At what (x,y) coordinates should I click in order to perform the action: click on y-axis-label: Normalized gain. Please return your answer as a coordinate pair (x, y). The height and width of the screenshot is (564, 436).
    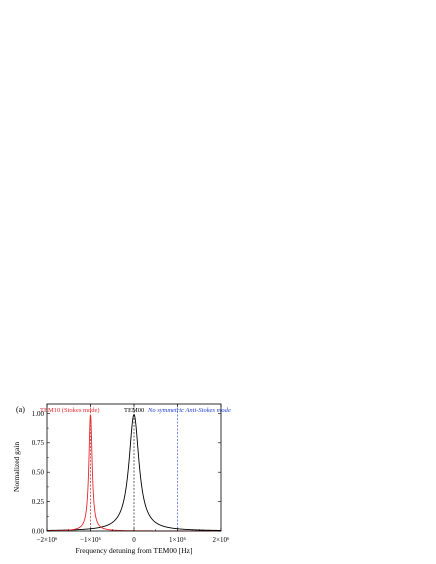
    Looking at the image, I should click on (16, 467).